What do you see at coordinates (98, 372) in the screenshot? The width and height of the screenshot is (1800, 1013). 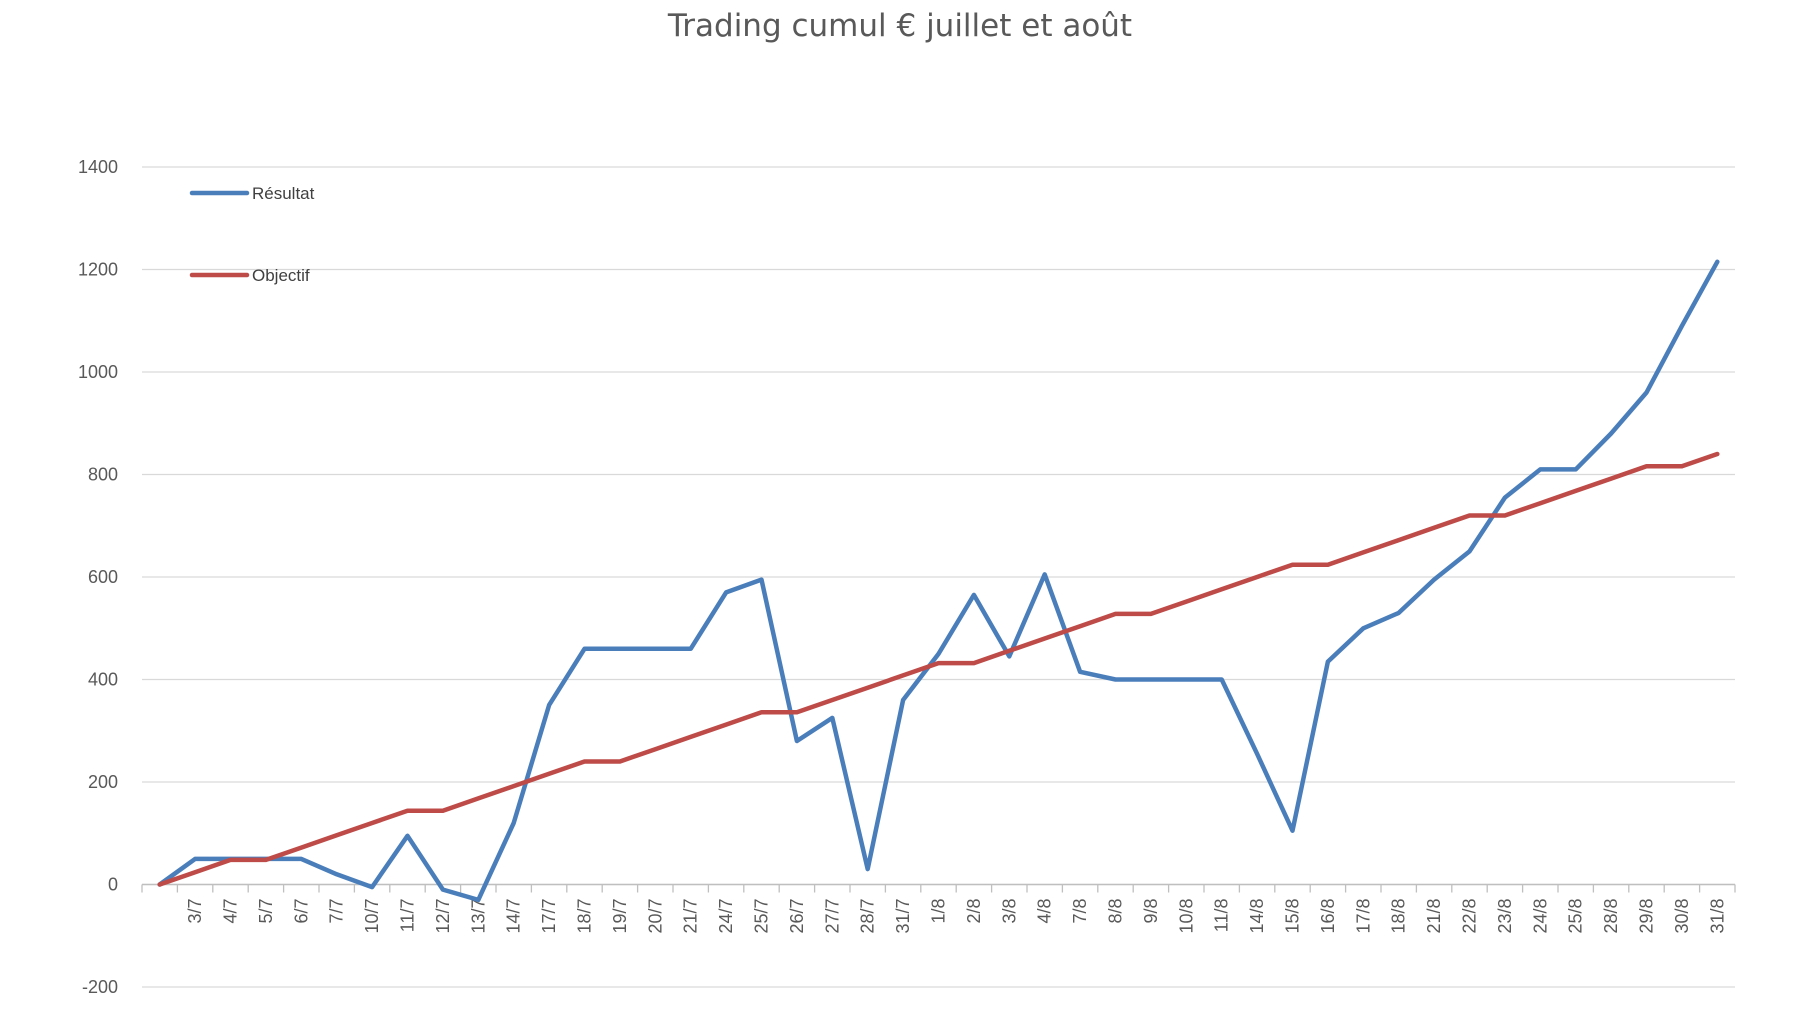 I see `y-tick-label: 1000` at bounding box center [98, 372].